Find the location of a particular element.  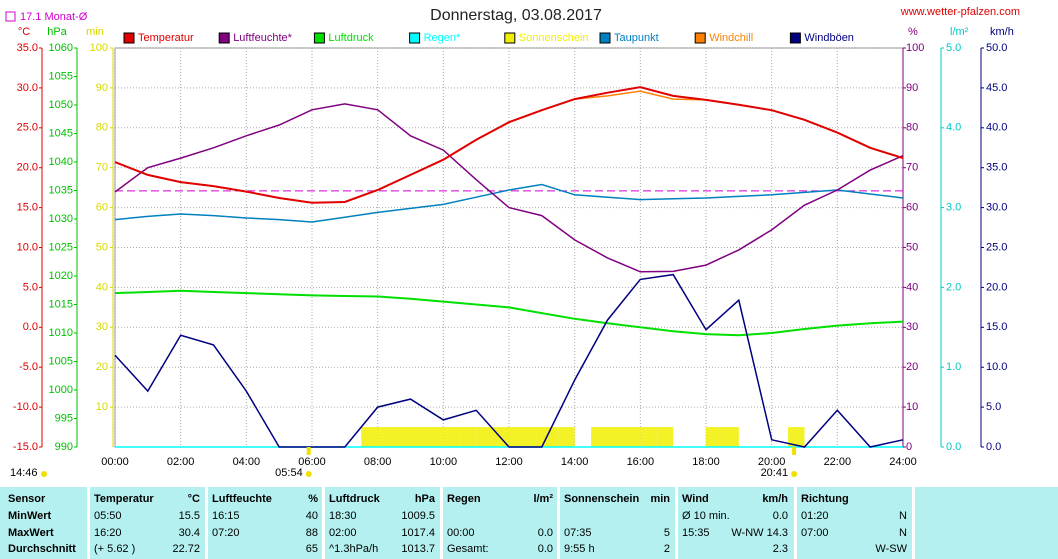

chart-title: Donnerstag, 03.08.2017 is located at coordinates (516, 15).